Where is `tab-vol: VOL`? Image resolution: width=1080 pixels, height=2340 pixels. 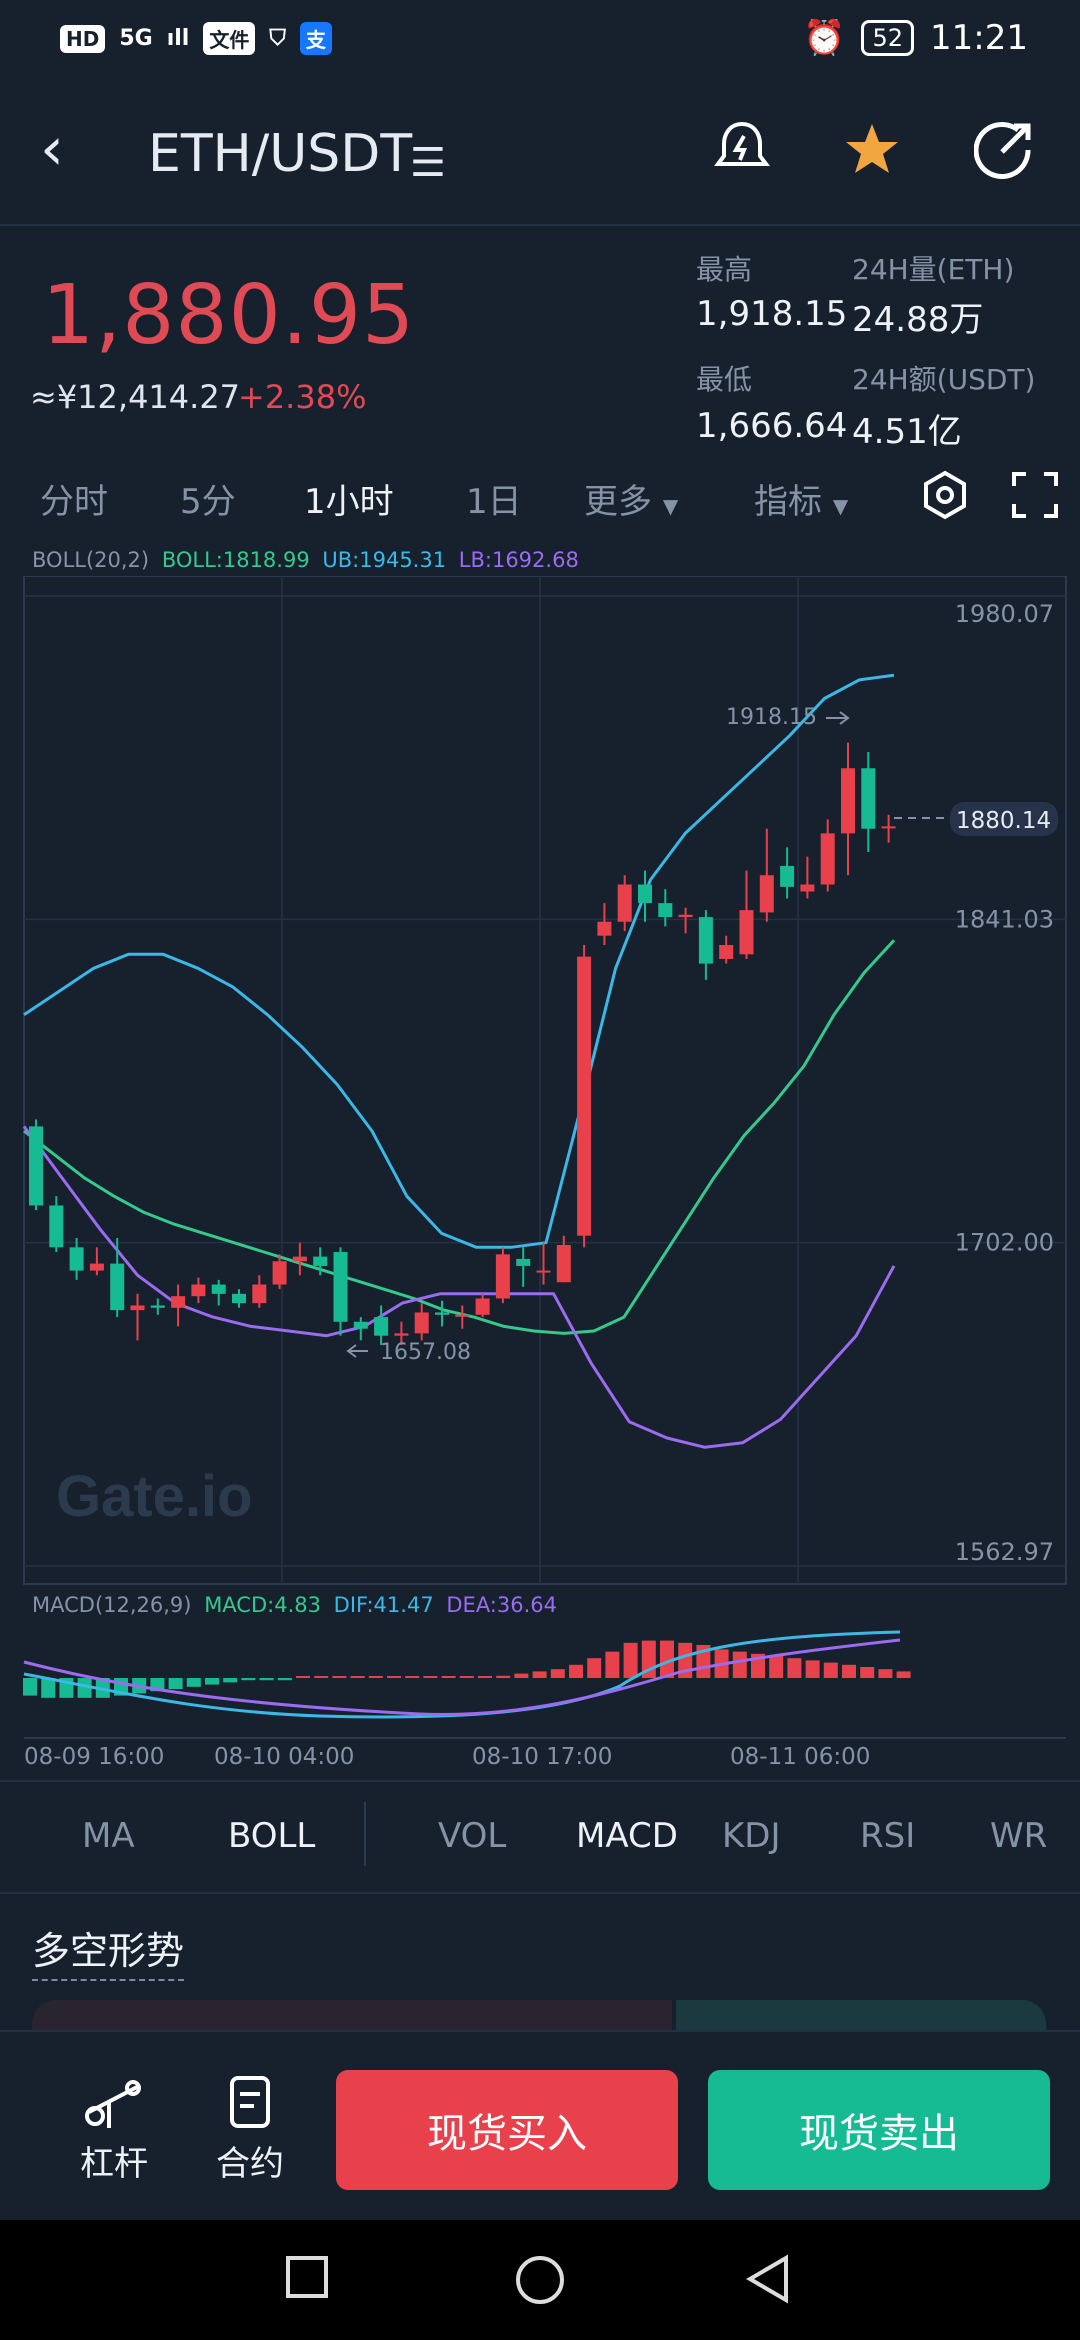
tab-vol: VOL is located at coordinates (472, 1836).